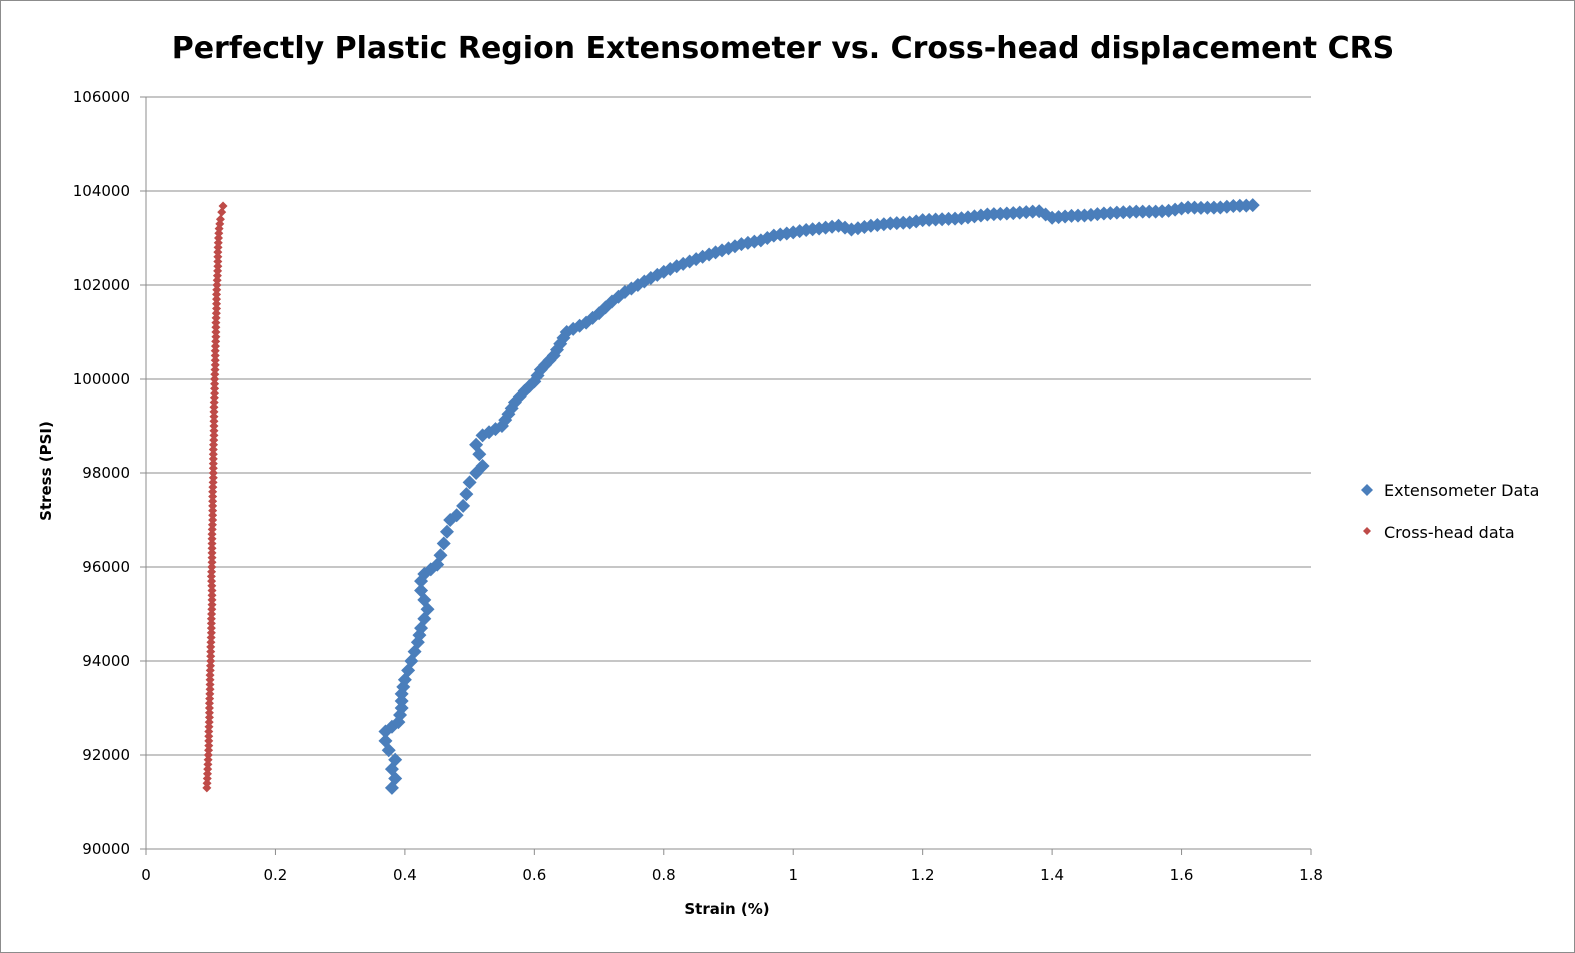 The width and height of the screenshot is (1575, 953). I want to click on y-tick-label: 96000, so click(106, 567).